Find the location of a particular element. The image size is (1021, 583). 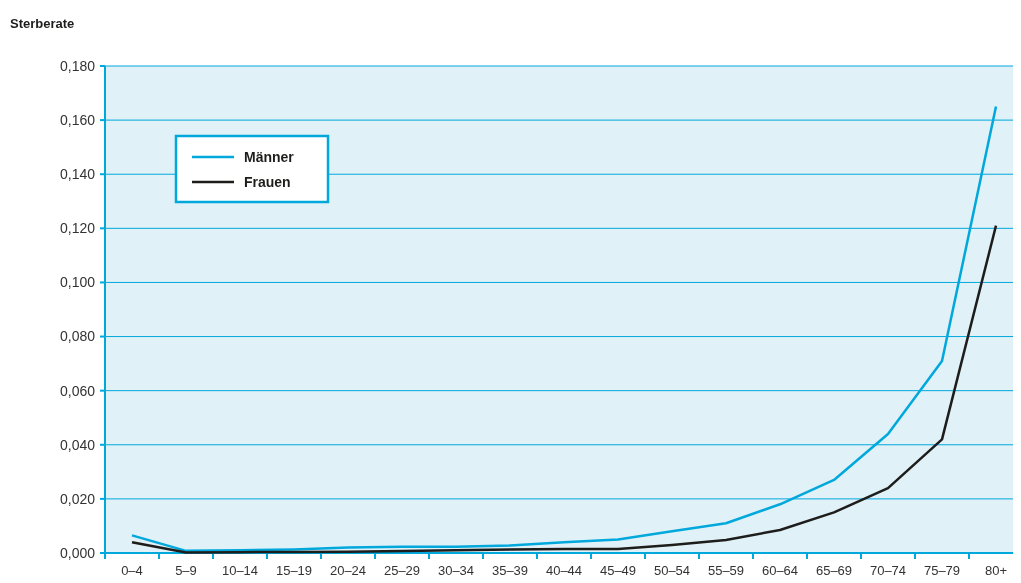

x-tick-label: 10–14 is located at coordinates (240, 570).